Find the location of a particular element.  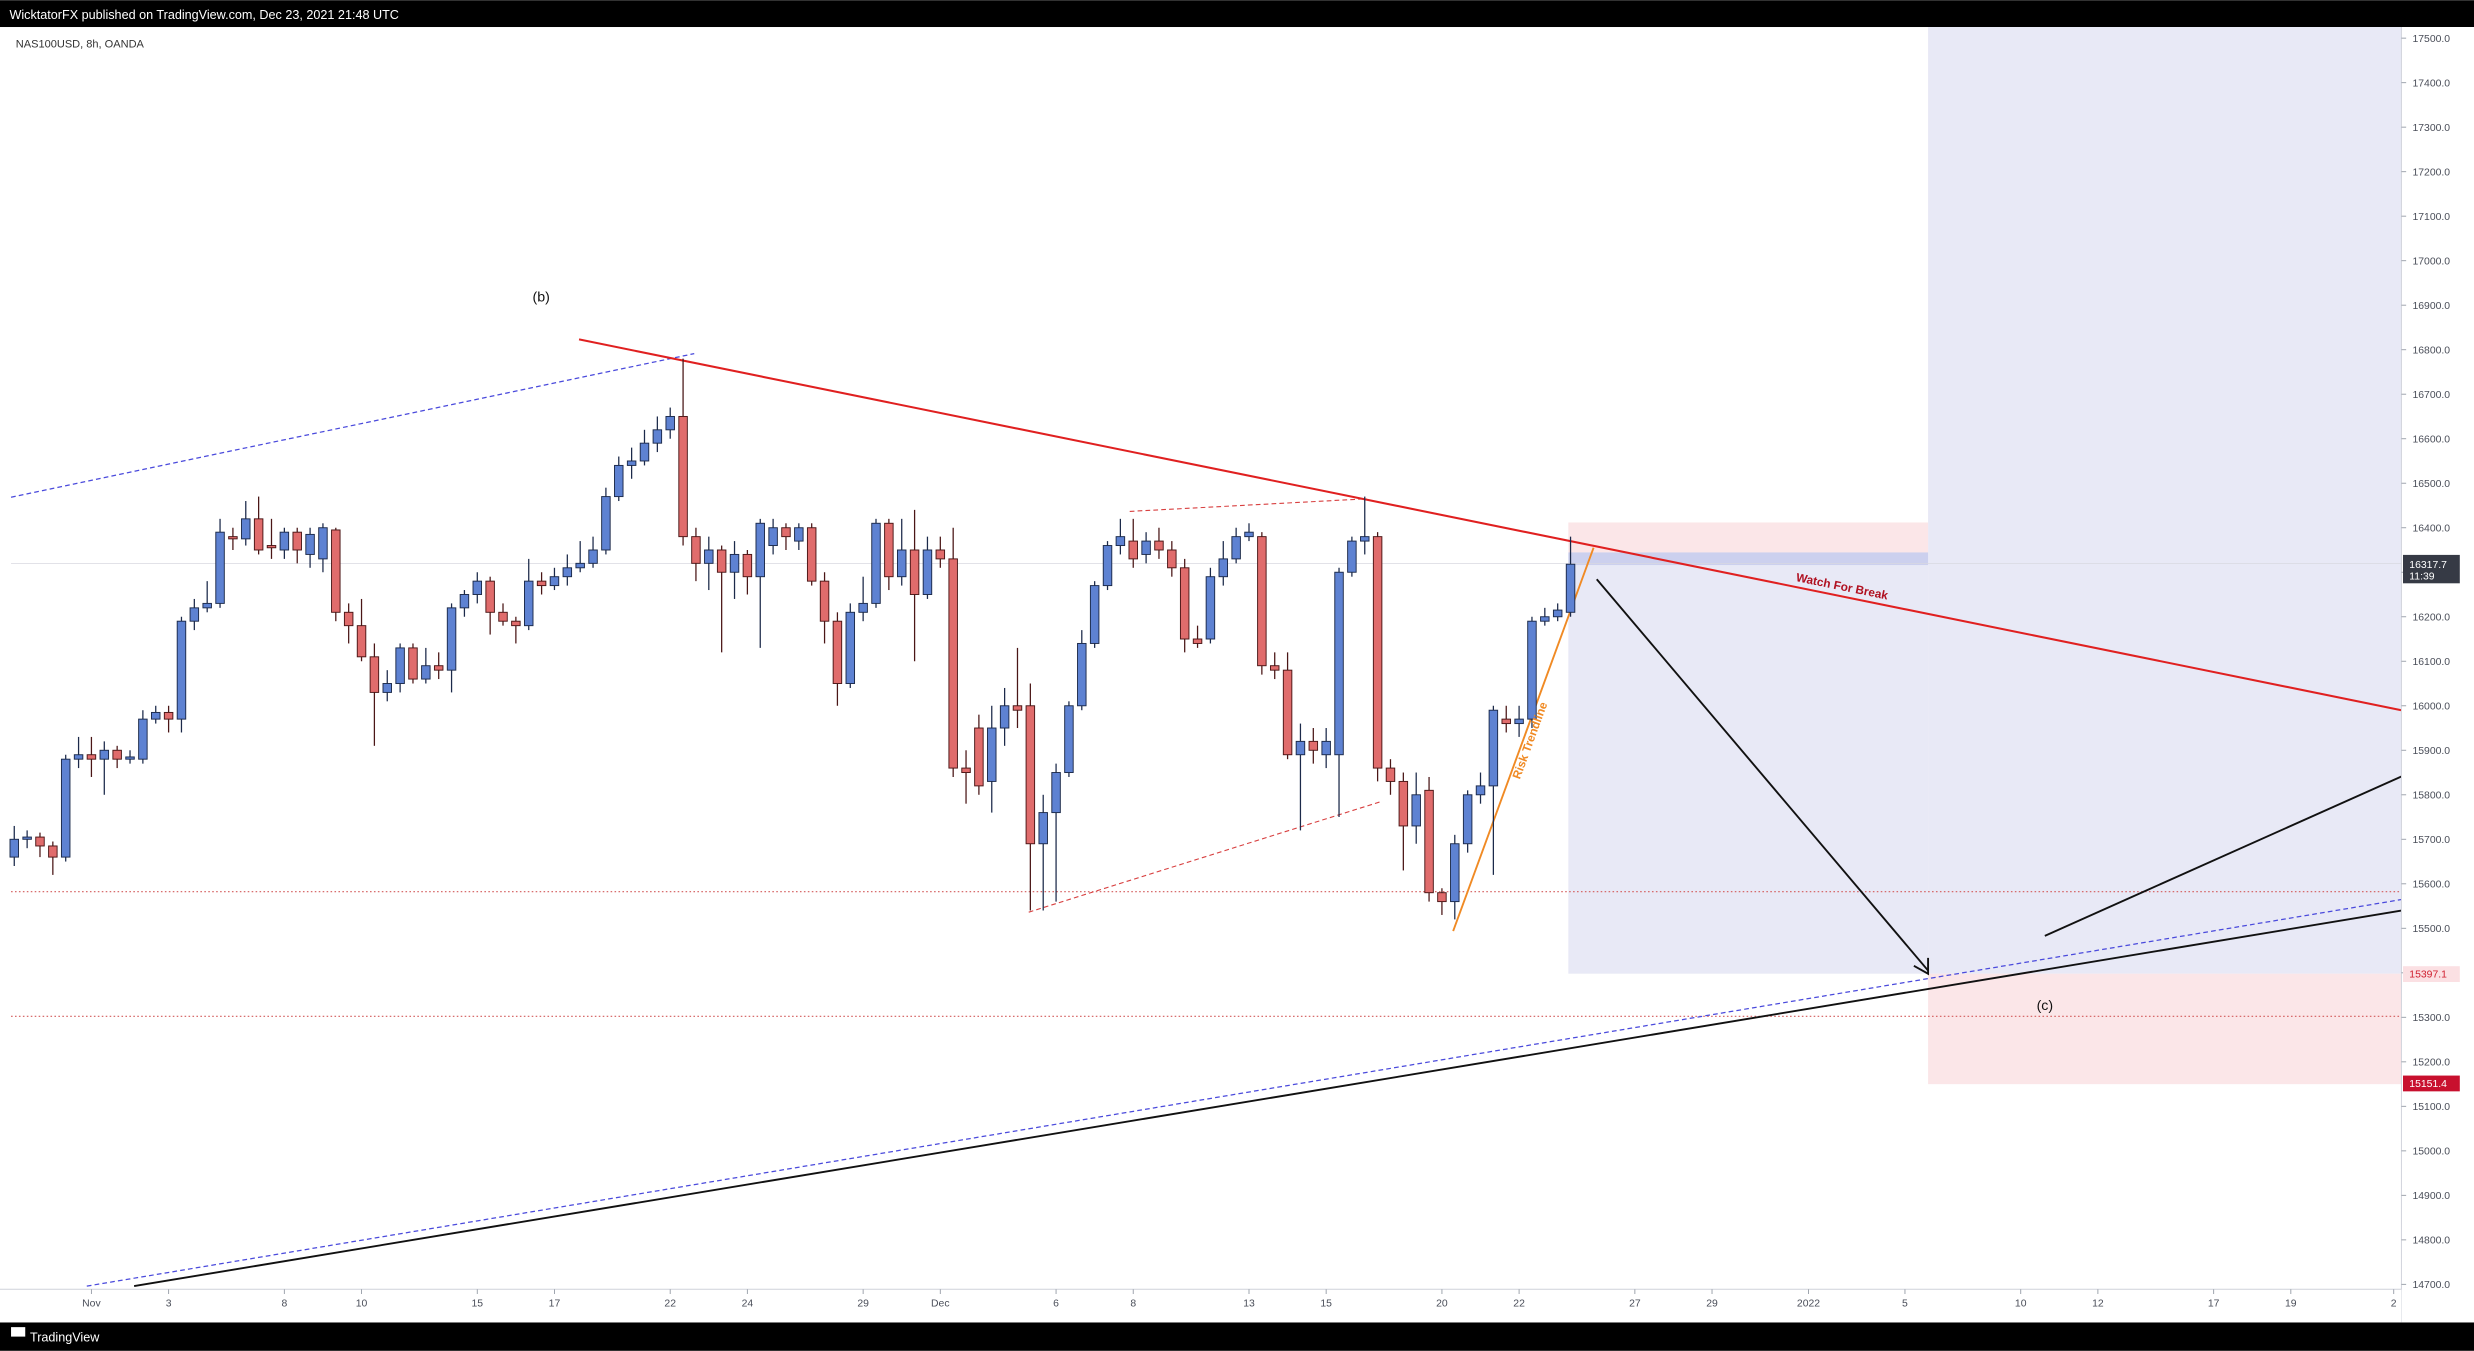

y-tick-label: 14700.0 is located at coordinates (2431, 1285).